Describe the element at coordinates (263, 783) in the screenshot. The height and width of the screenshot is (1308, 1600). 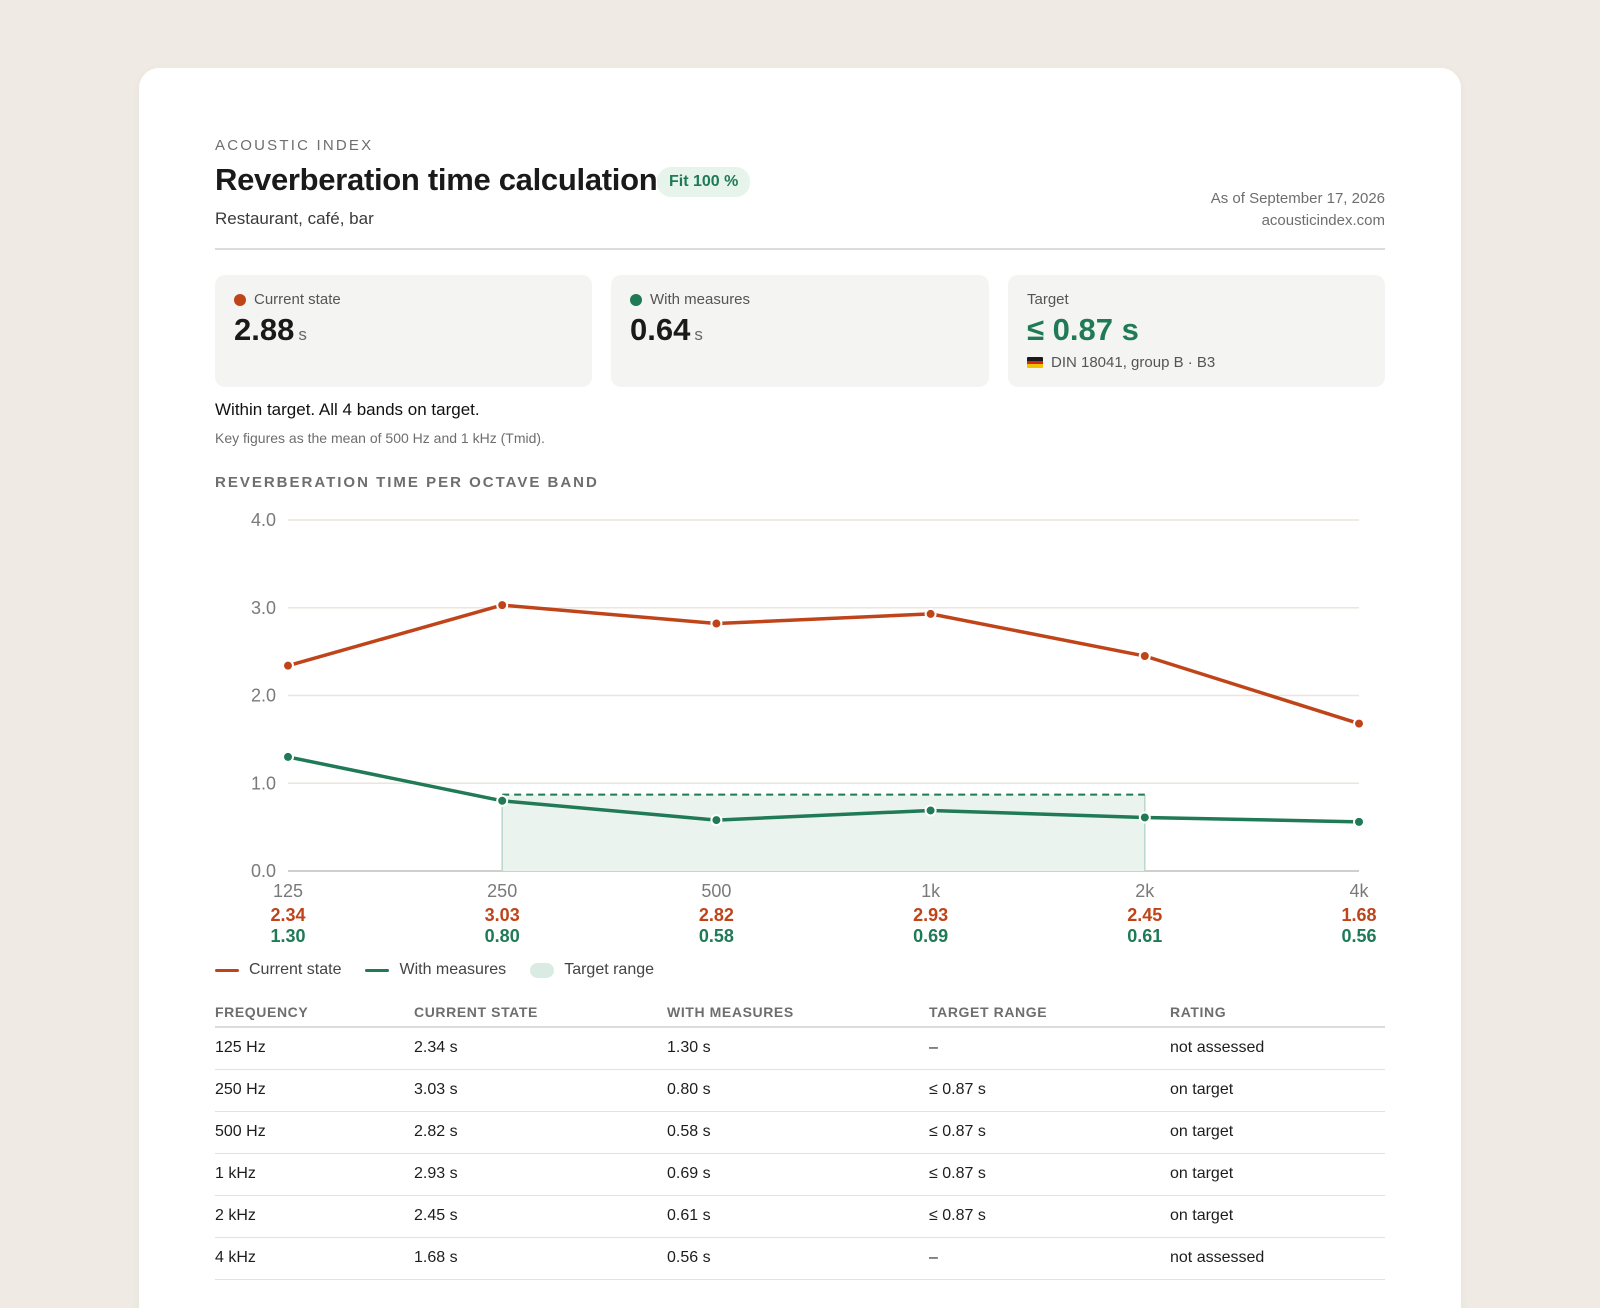
I see `y-tick-label: 1.0` at that location.